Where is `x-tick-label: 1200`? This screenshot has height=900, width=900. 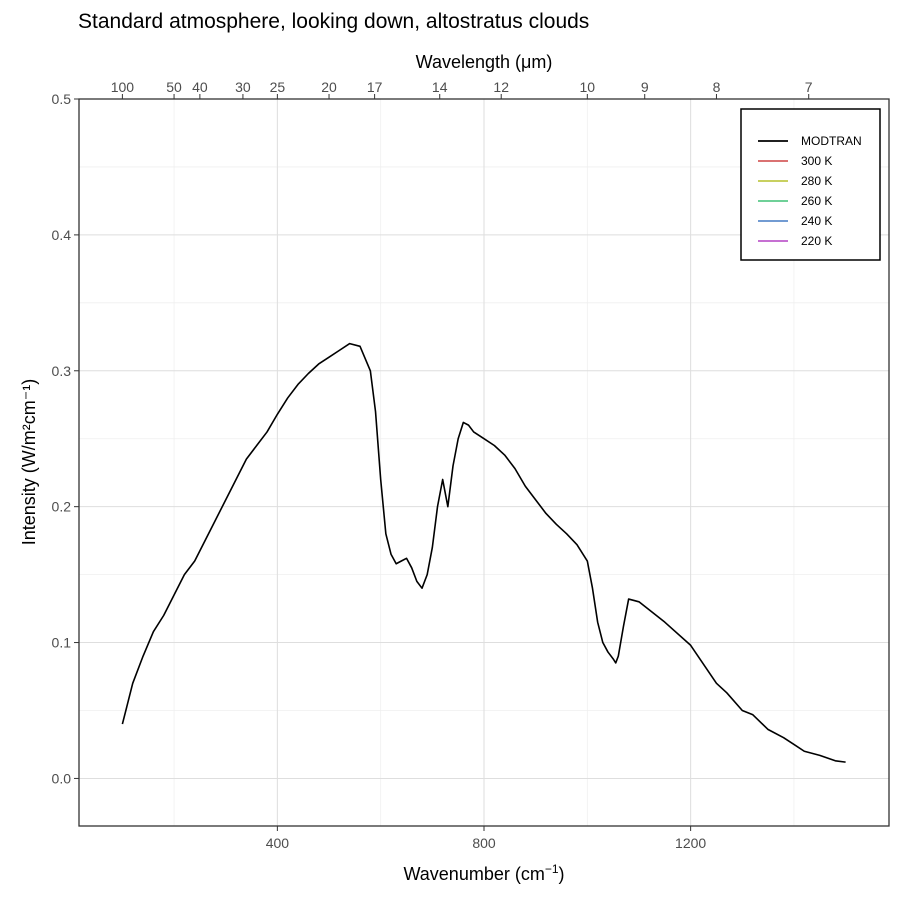 x-tick-label: 1200 is located at coordinates (690, 843).